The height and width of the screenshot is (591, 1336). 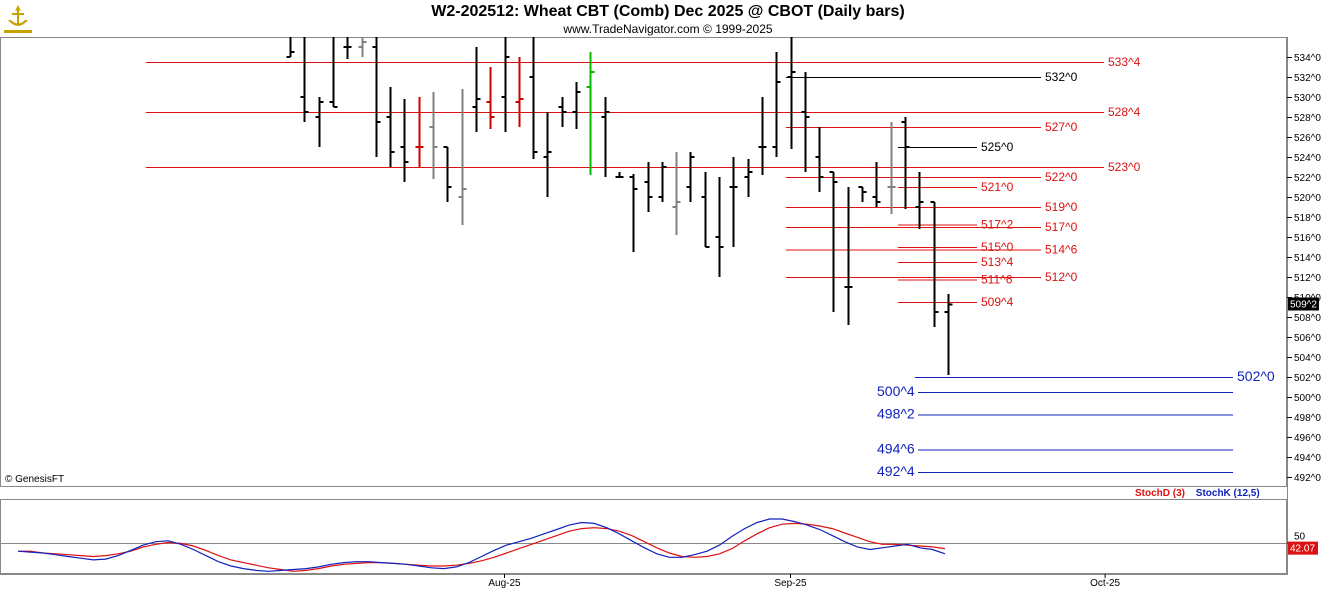 I want to click on price-axis-label: 514^0, so click(x=1307, y=258).